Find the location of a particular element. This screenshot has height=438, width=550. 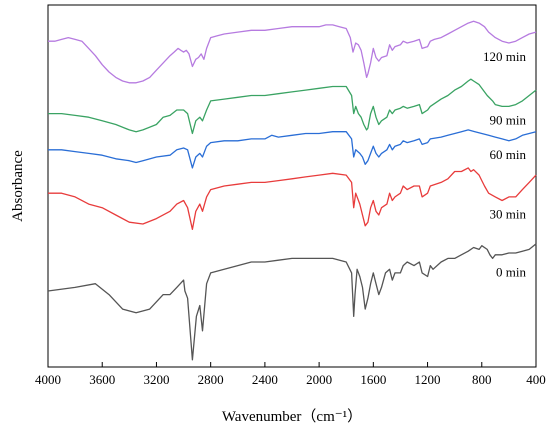

x-ticks: 4000 3600 3200 2800 2400 2000 1600 1200 800 400 is located at coordinates (290, 374).